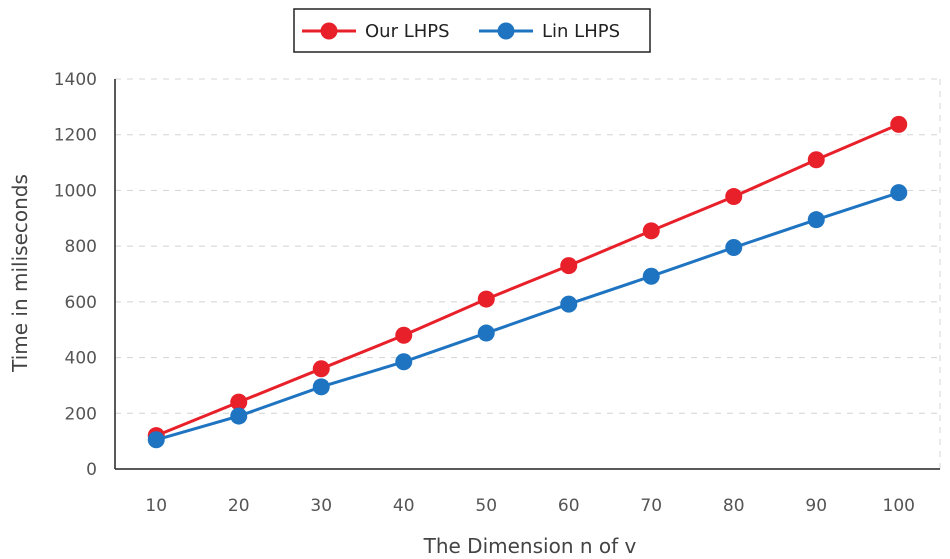 The width and height of the screenshot is (950, 559). Describe the element at coordinates (81, 247) in the screenshot. I see `y-tick-label: 800` at that location.